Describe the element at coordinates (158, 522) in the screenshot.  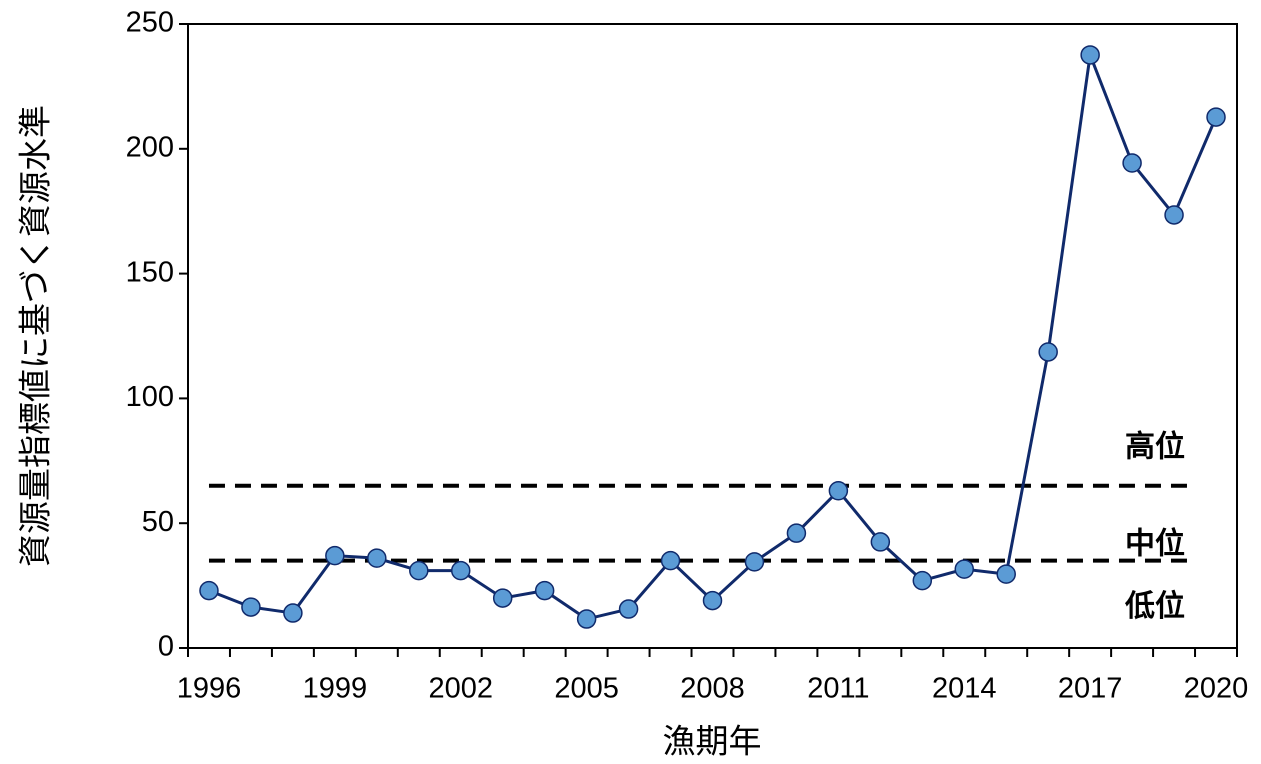
I see `y-tick-label: 50` at that location.